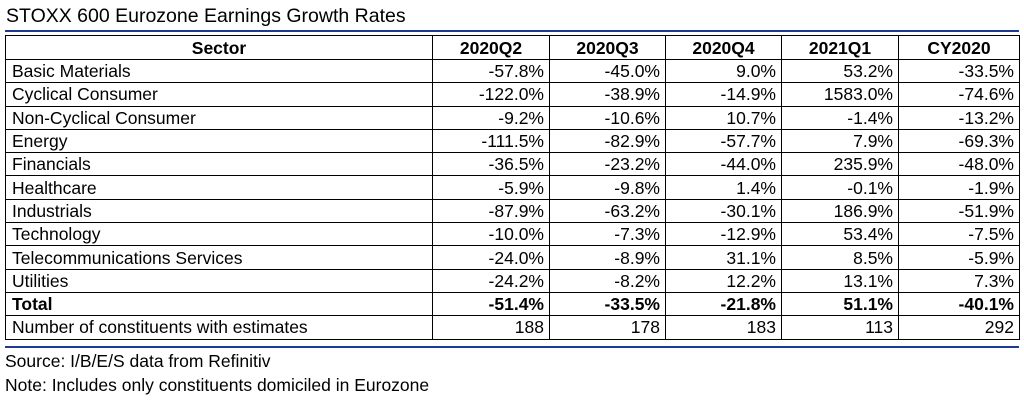 The width and height of the screenshot is (1024, 403). What do you see at coordinates (959, 47) in the screenshot?
I see `column-header-cy2020: CY2020` at bounding box center [959, 47].